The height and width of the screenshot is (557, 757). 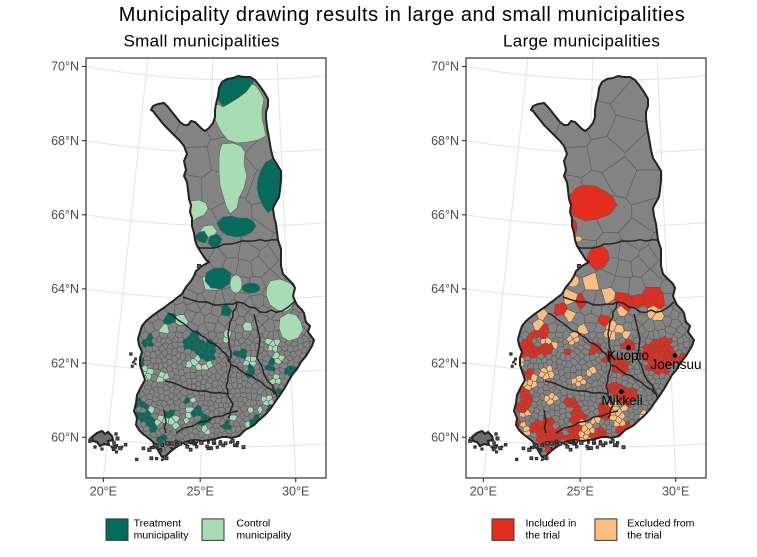 What do you see at coordinates (628, 355) in the screenshot?
I see `svg-text: Kuopio` at bounding box center [628, 355].